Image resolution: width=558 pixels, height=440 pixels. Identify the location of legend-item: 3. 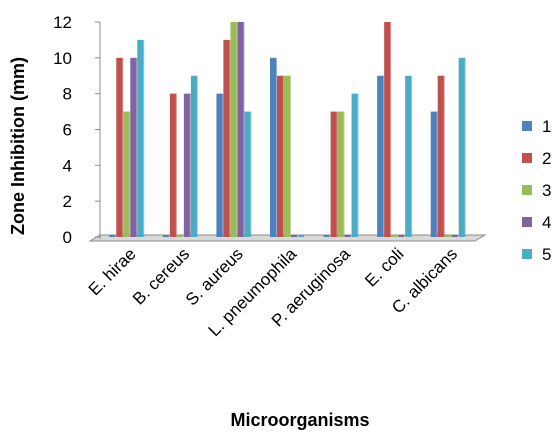
(536, 190).